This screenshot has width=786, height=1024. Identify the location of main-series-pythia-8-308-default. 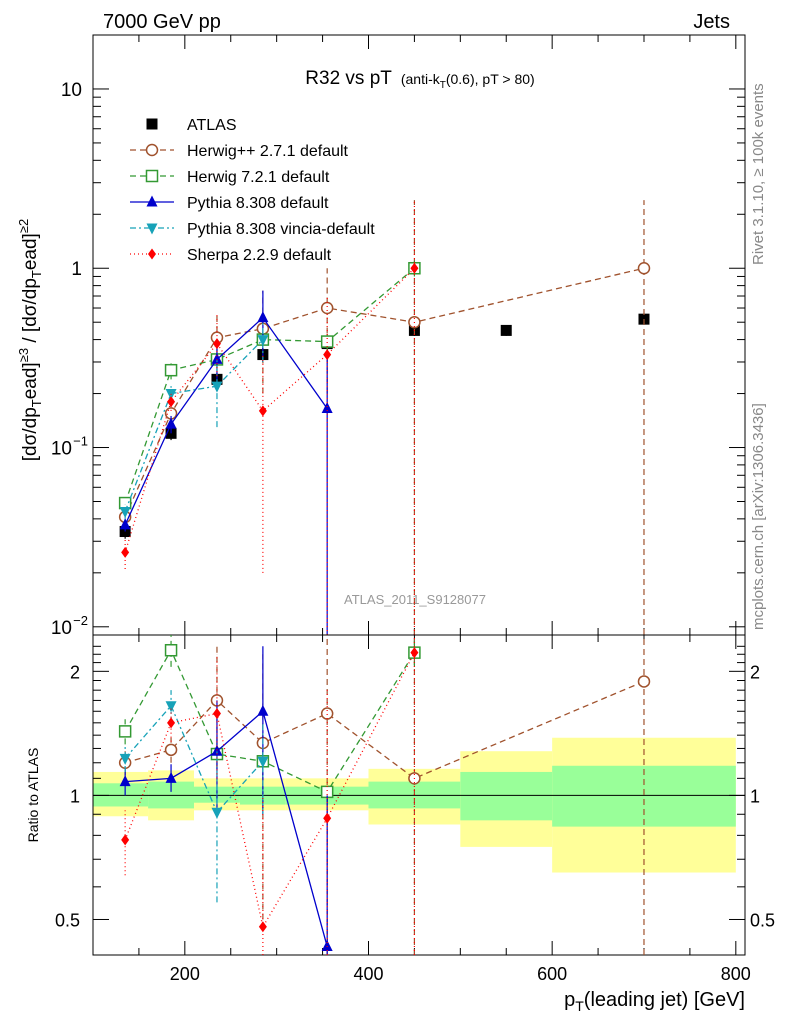
(226, 462).